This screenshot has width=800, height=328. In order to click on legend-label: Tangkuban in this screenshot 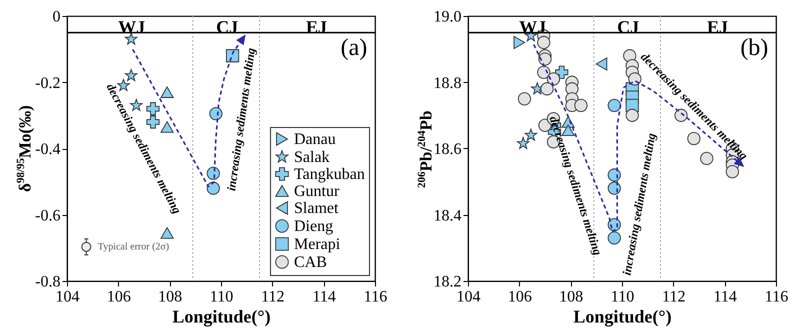, I will do `click(329, 174)`.